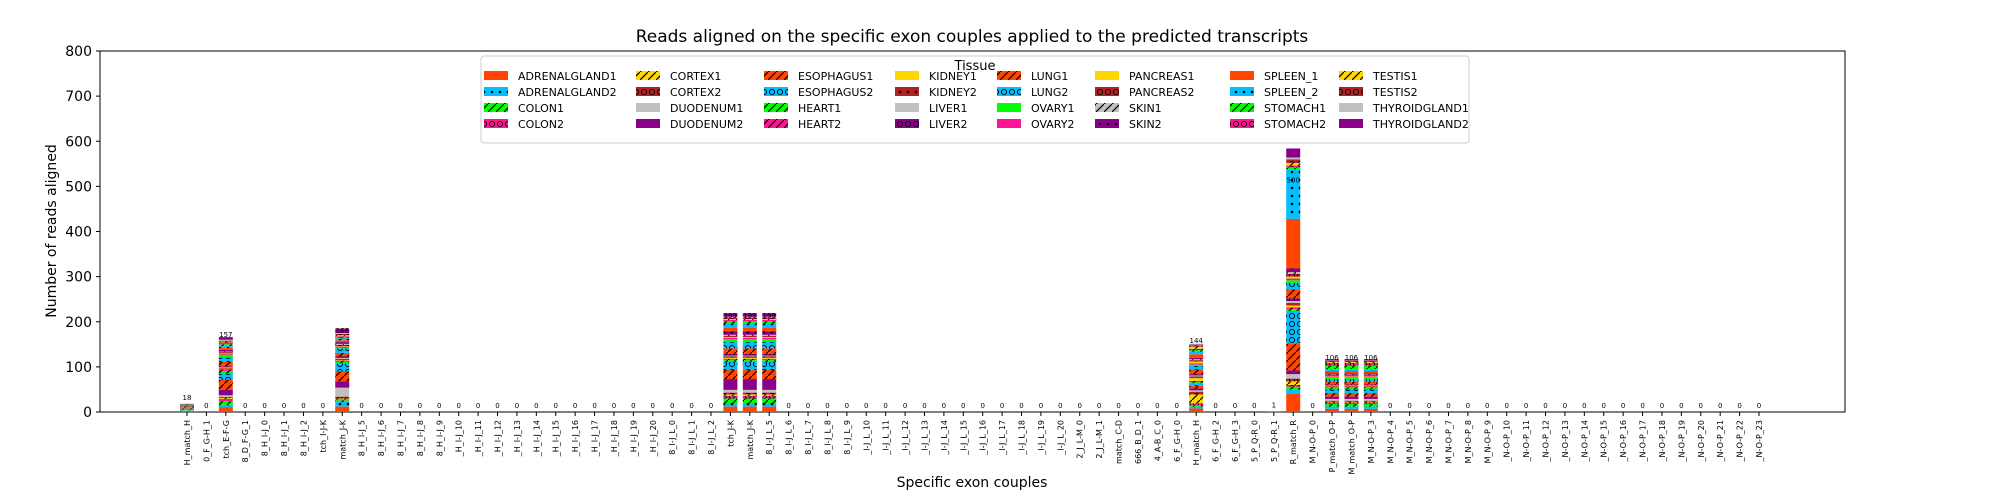 The image size is (2000, 500). Describe the element at coordinates (78, 187) in the screenshot. I see `y-tick-label: 500` at that location.